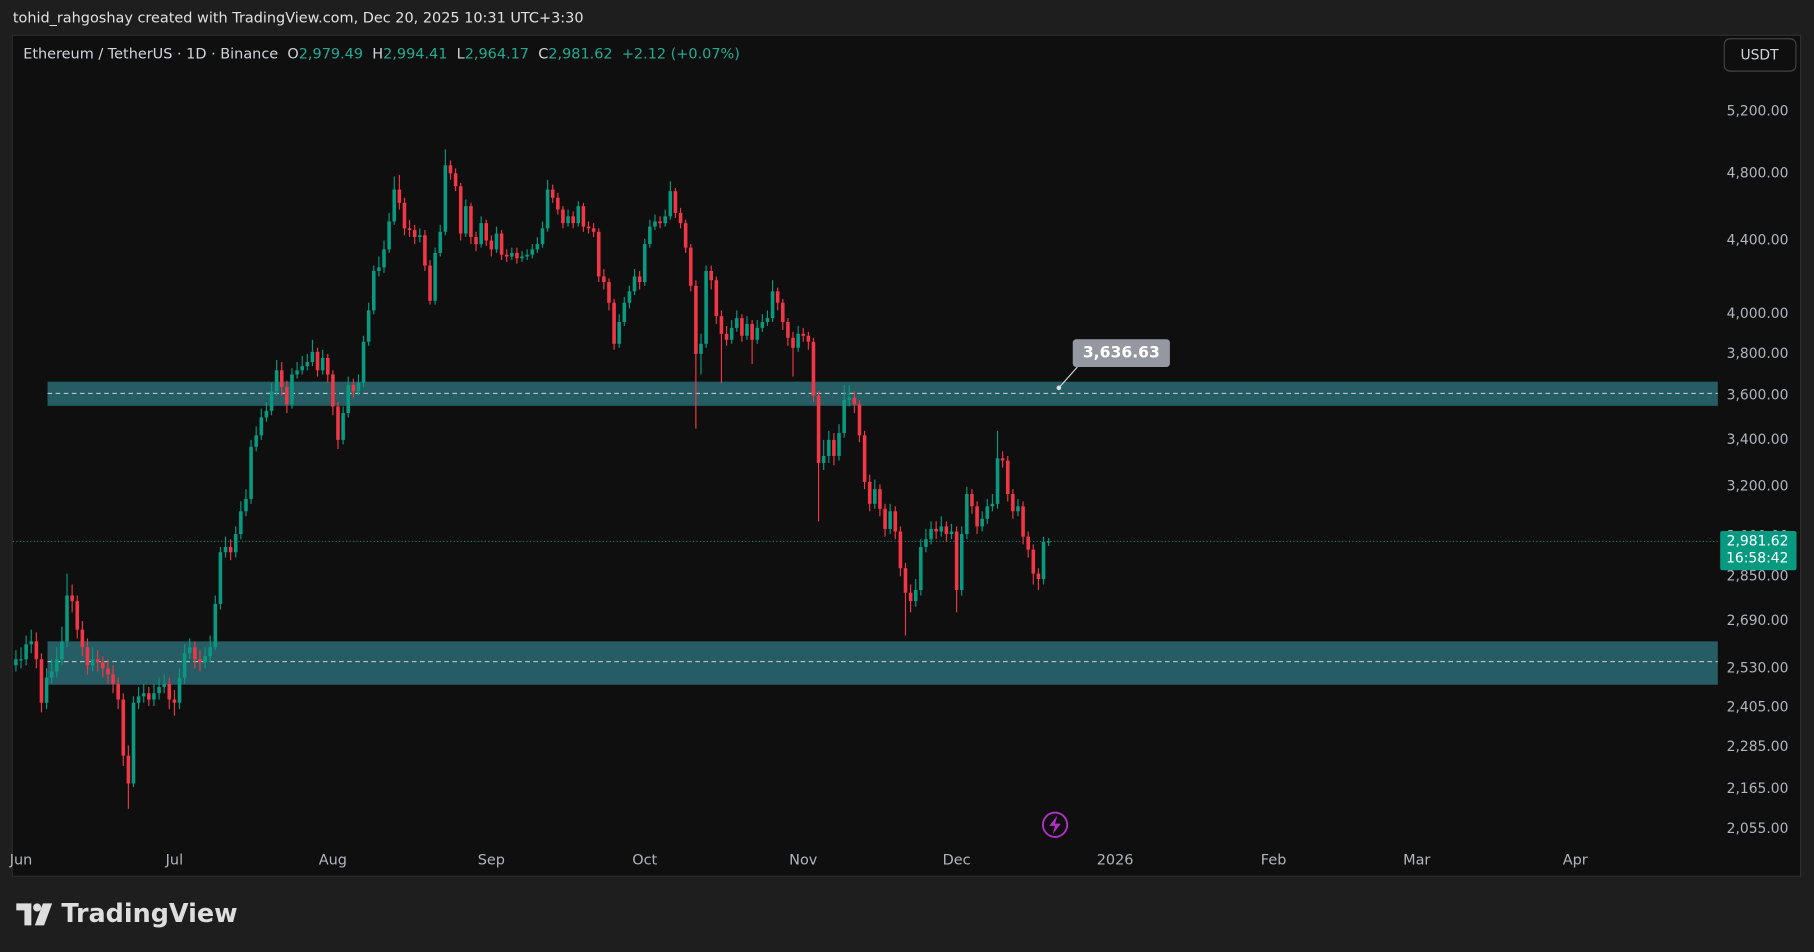 The height and width of the screenshot is (952, 1814). I want to click on currency-label: USDT, so click(1759, 56).